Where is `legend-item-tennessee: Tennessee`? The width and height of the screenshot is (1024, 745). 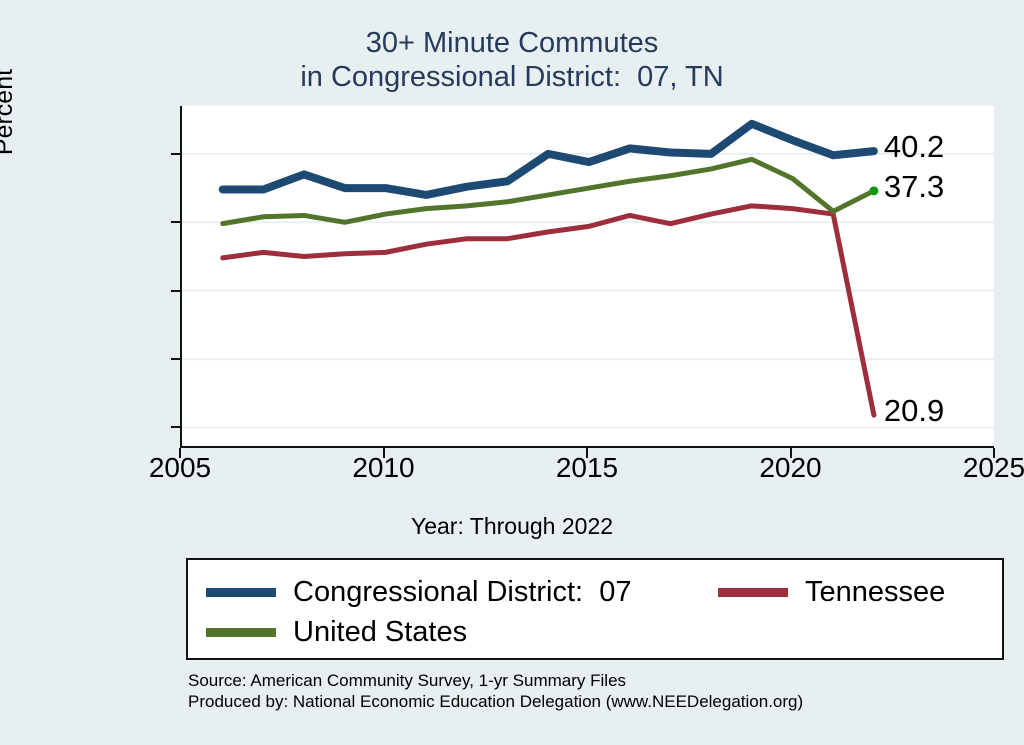 legend-item-tennessee: Tennessee is located at coordinates (831, 592).